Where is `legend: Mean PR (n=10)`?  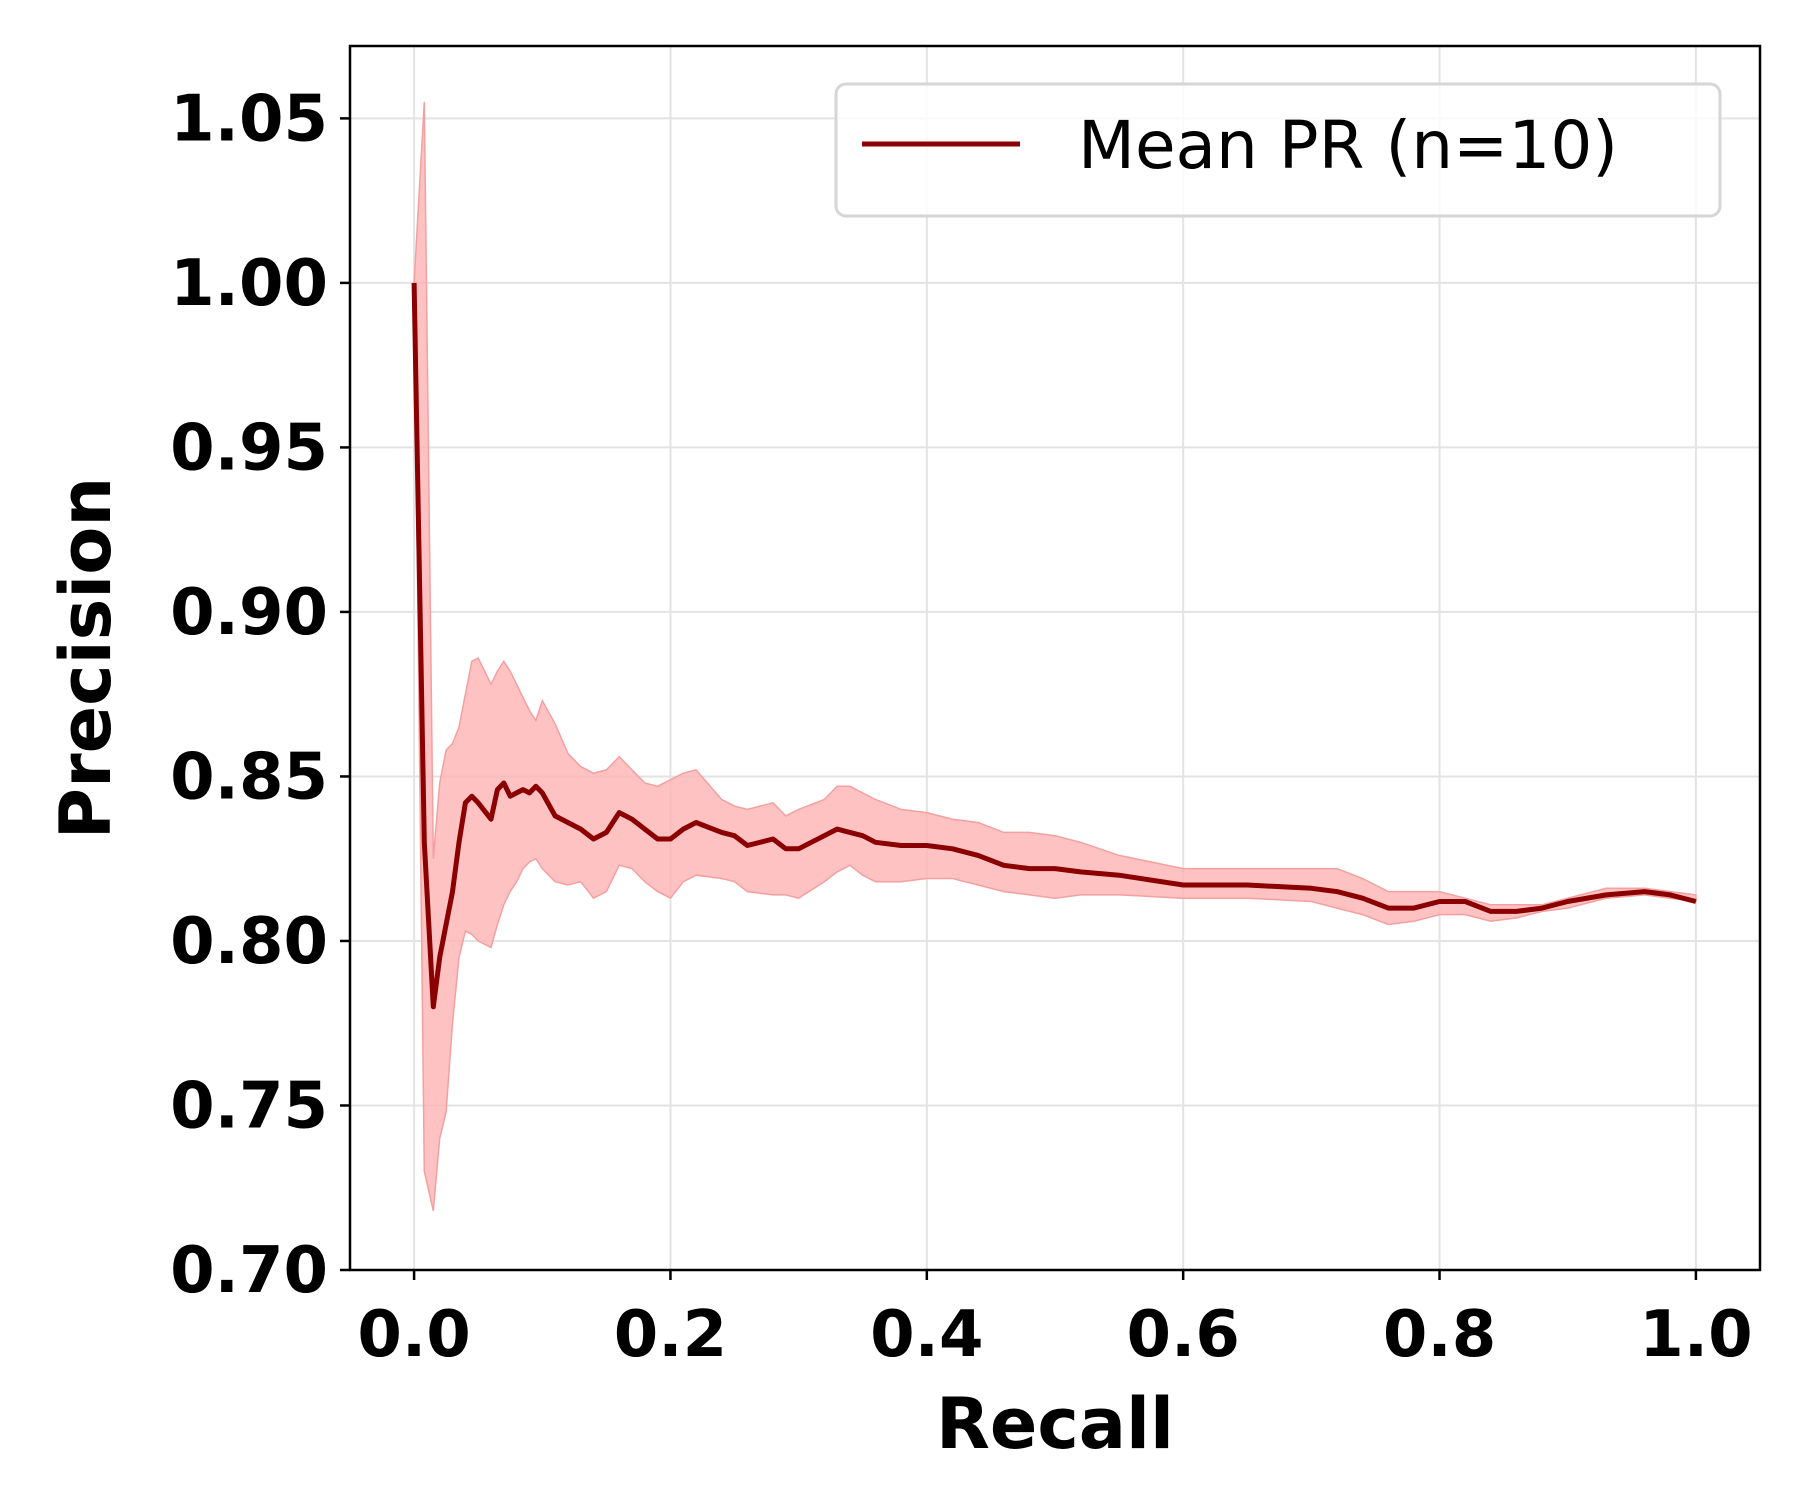
legend: Mean PR (n=10) is located at coordinates (1278, 150).